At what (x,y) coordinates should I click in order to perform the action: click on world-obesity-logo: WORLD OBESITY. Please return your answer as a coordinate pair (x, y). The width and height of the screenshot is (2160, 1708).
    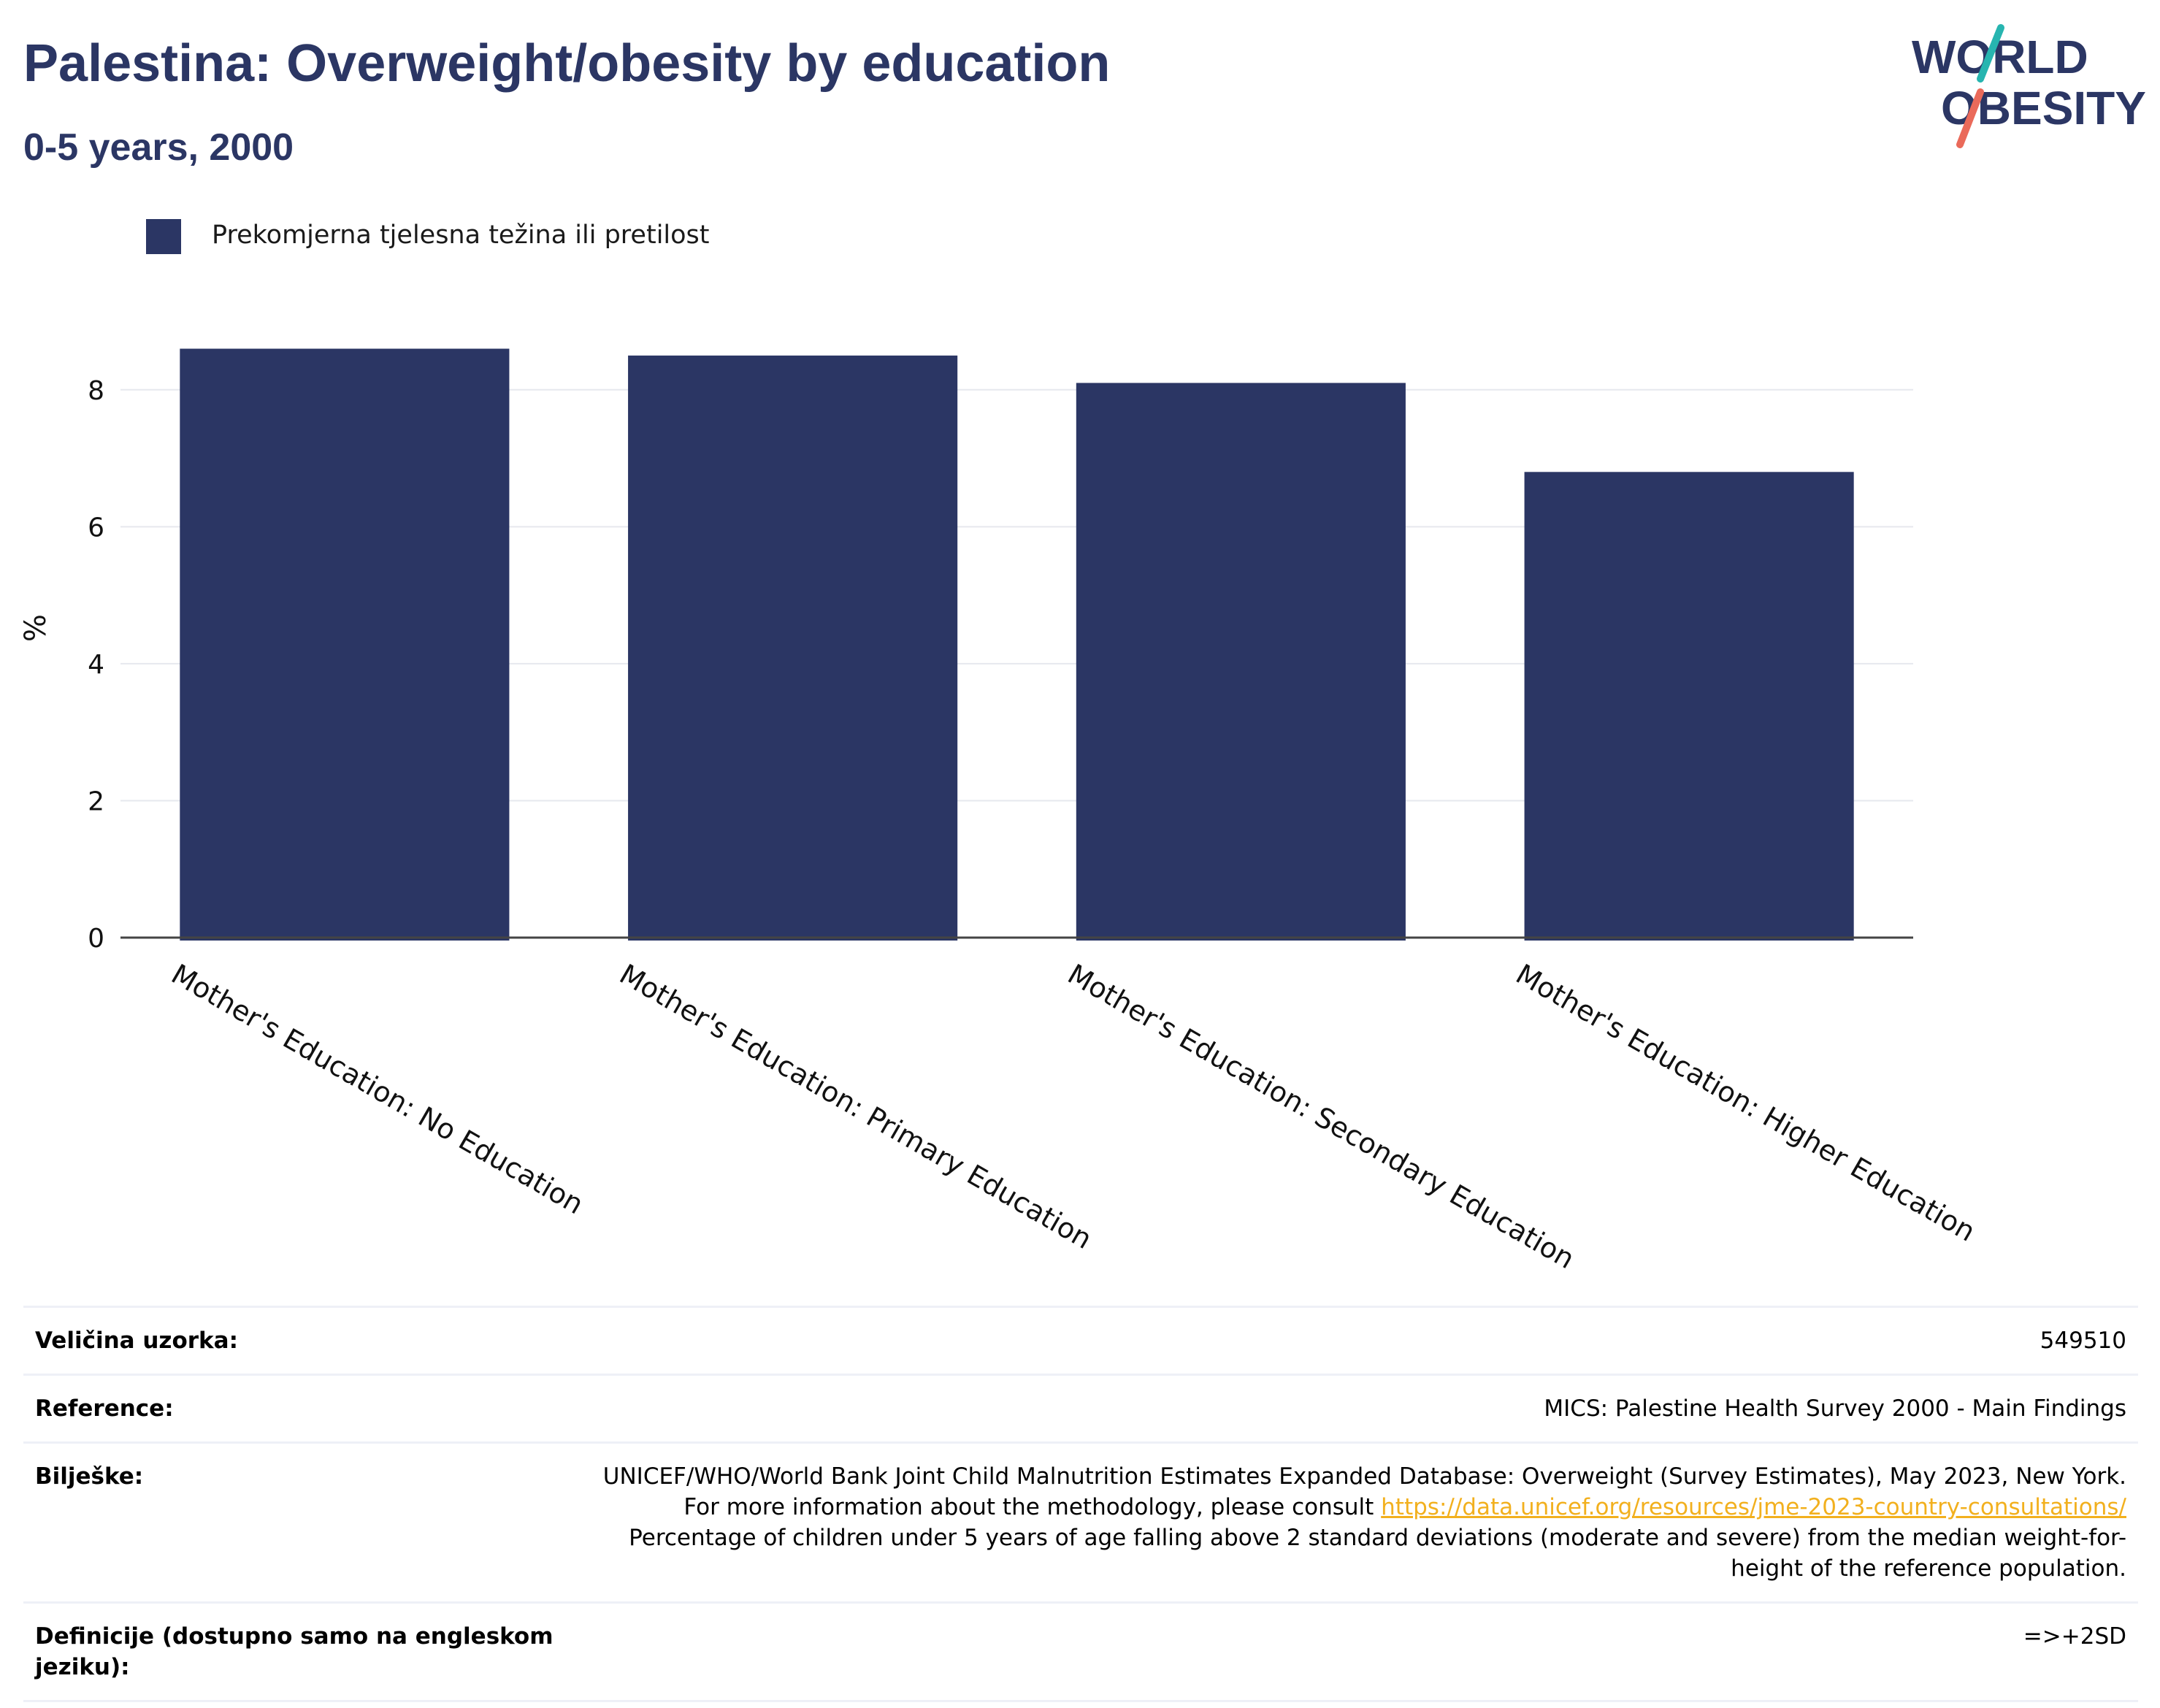
    Looking at the image, I should click on (2029, 86).